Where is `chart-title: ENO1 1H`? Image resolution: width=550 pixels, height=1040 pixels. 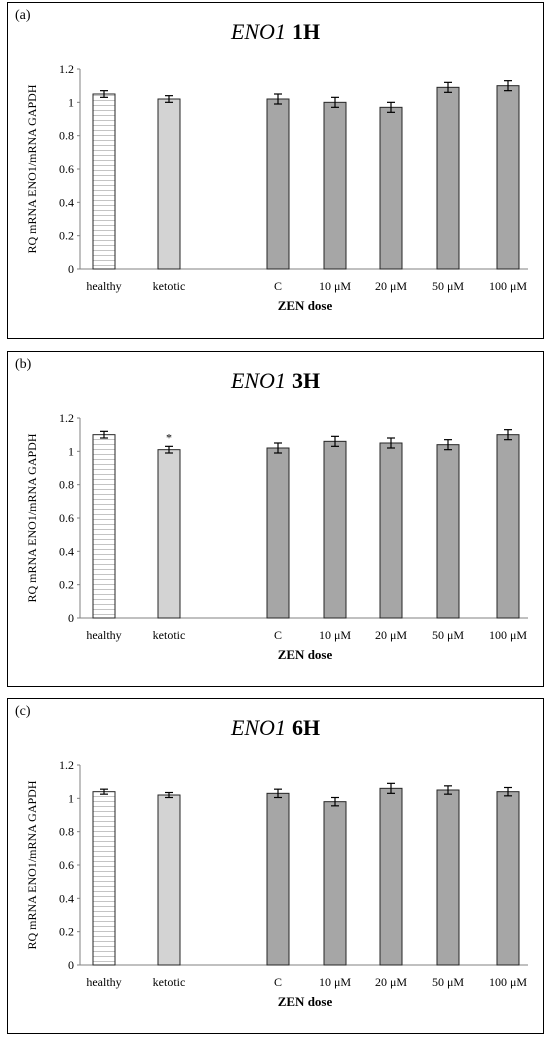 chart-title: ENO1 1H is located at coordinates (275, 32).